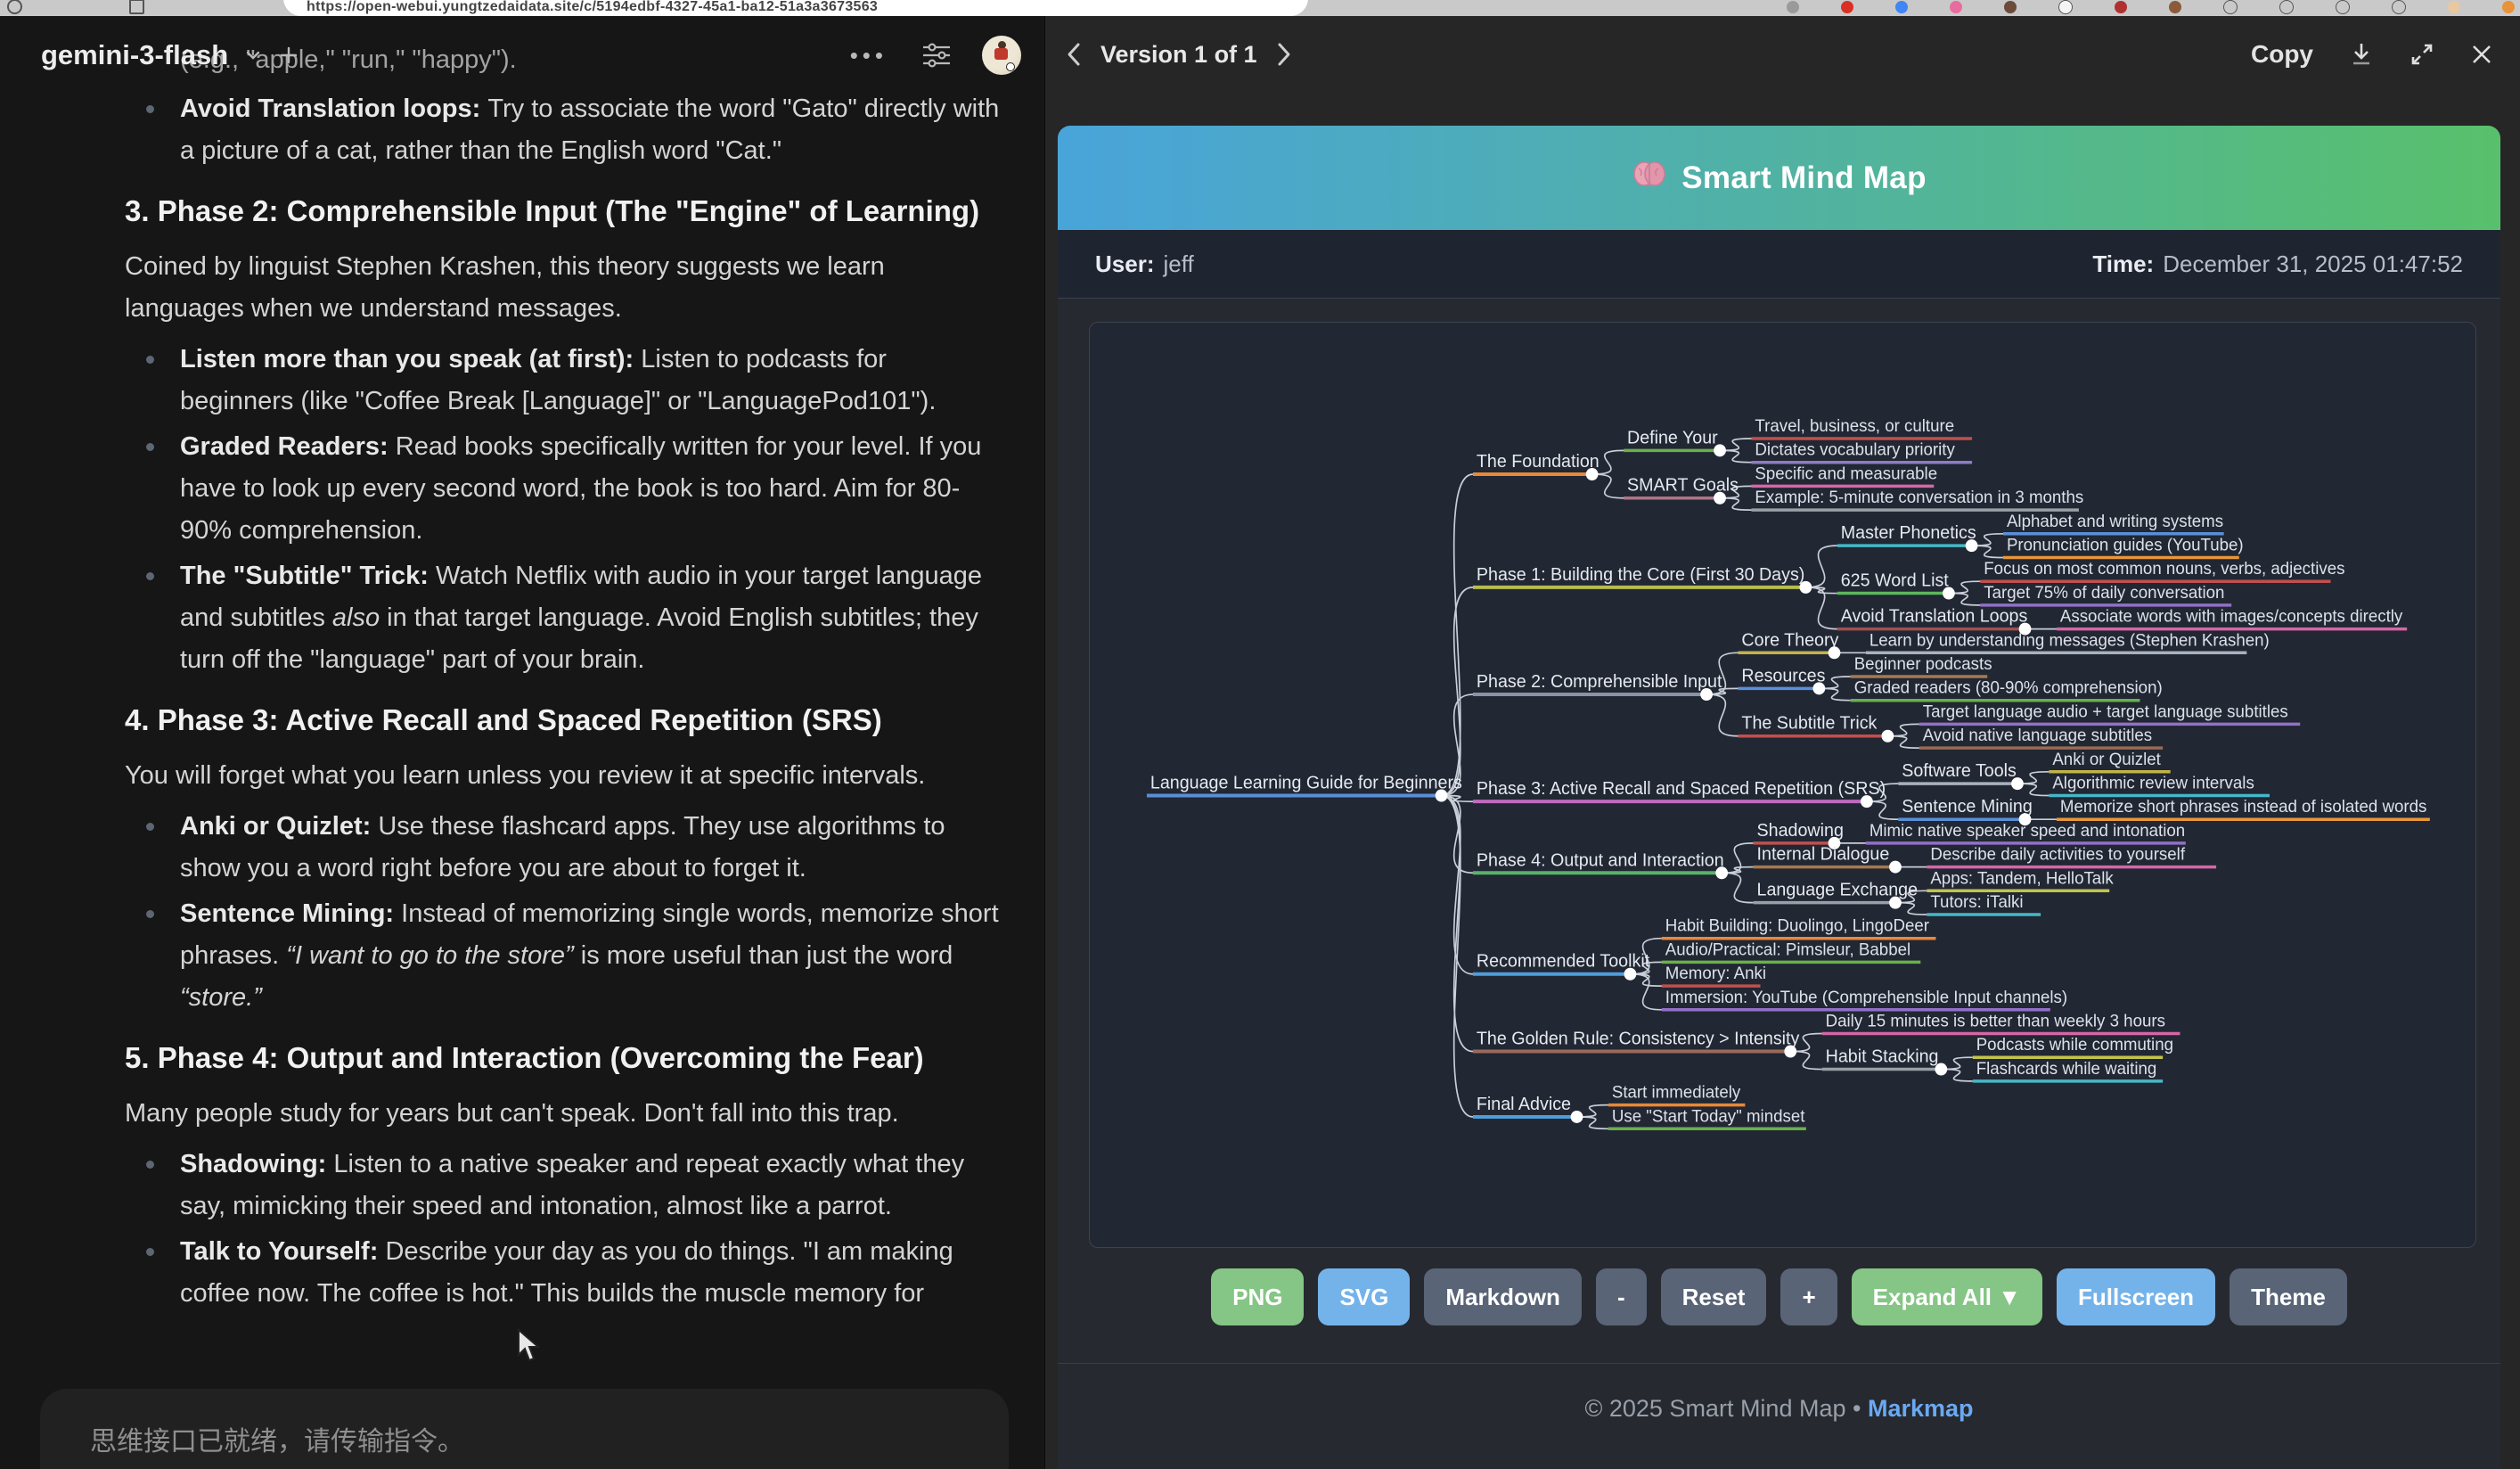 The height and width of the screenshot is (1469, 2520). What do you see at coordinates (1901, 7) in the screenshot?
I see `extension-icon-blue` at bounding box center [1901, 7].